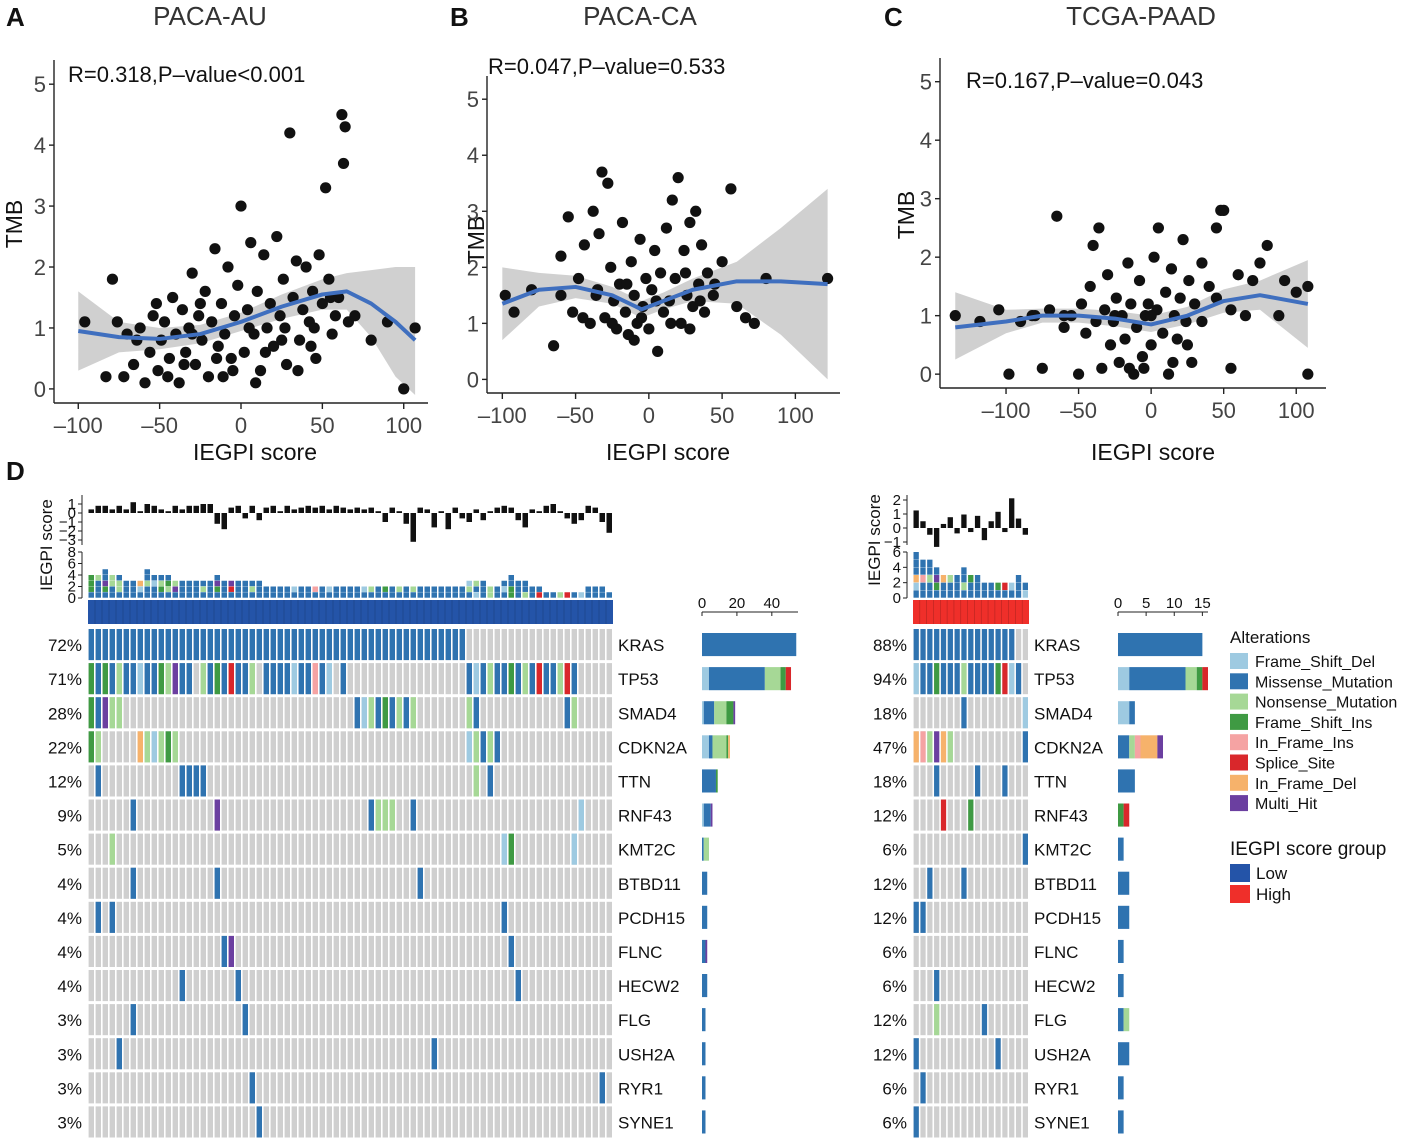 This screenshot has height=1144, width=1417. I want to click on oncoplot-high-score-tick-label: −1, so click(892, 542).